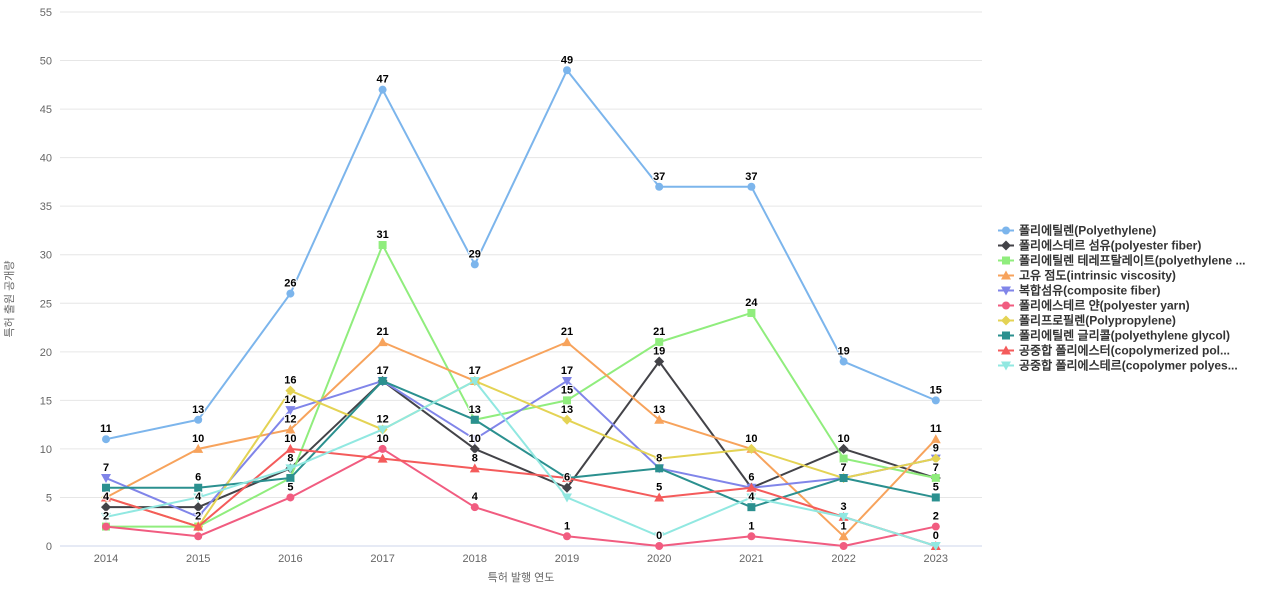 The width and height of the screenshot is (1280, 600). I want to click on legend-item: 폴리프로필렌(Polypropylene), so click(1087, 320).